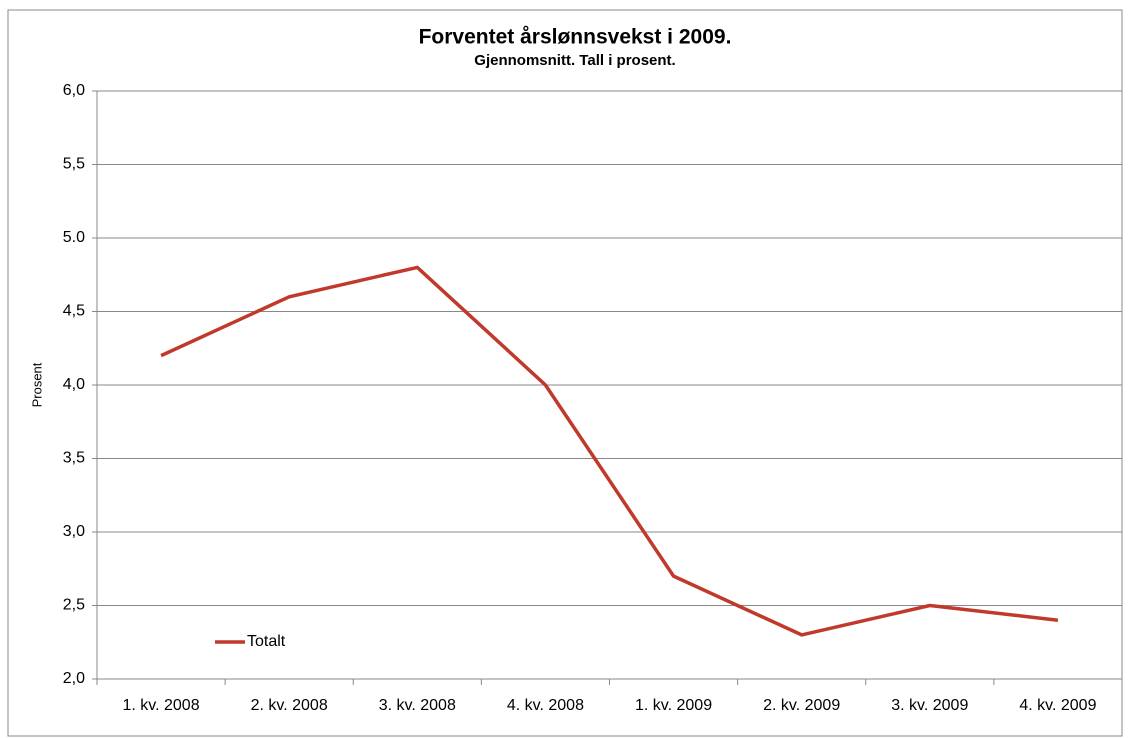 This screenshot has height=738, width=1130. I want to click on y-tick-label: 3,0, so click(74, 531).